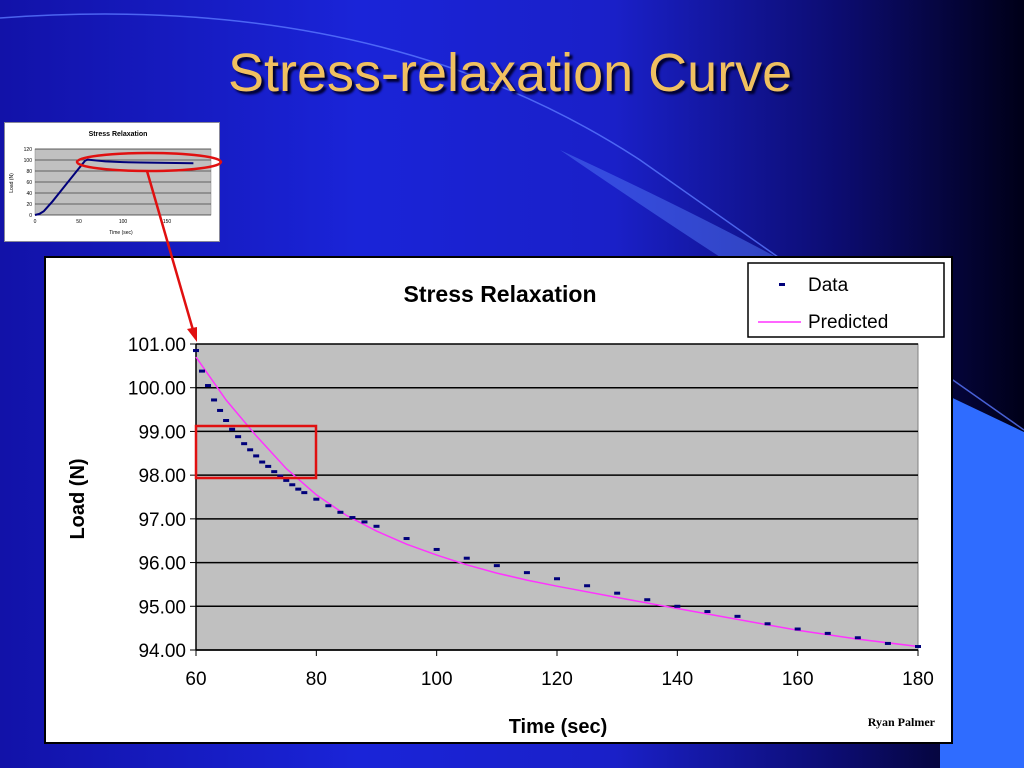  Describe the element at coordinates (162, 476) in the screenshot. I see `y-tick-label: 98.00` at that location.